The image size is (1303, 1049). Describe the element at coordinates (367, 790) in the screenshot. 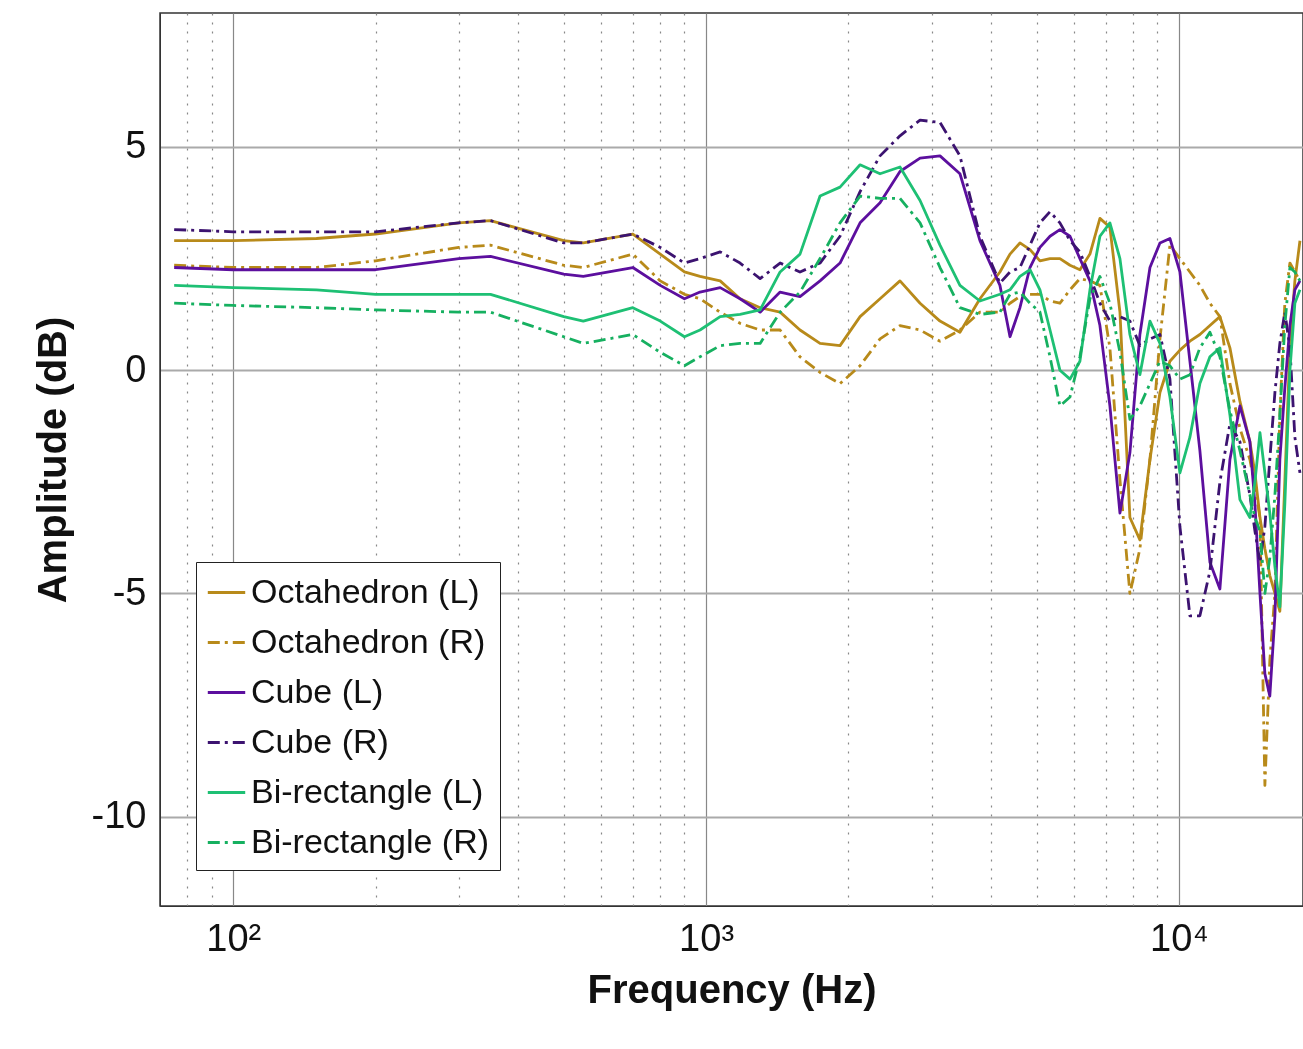

I see `legend-label: Bi-rectangle (L)` at that location.